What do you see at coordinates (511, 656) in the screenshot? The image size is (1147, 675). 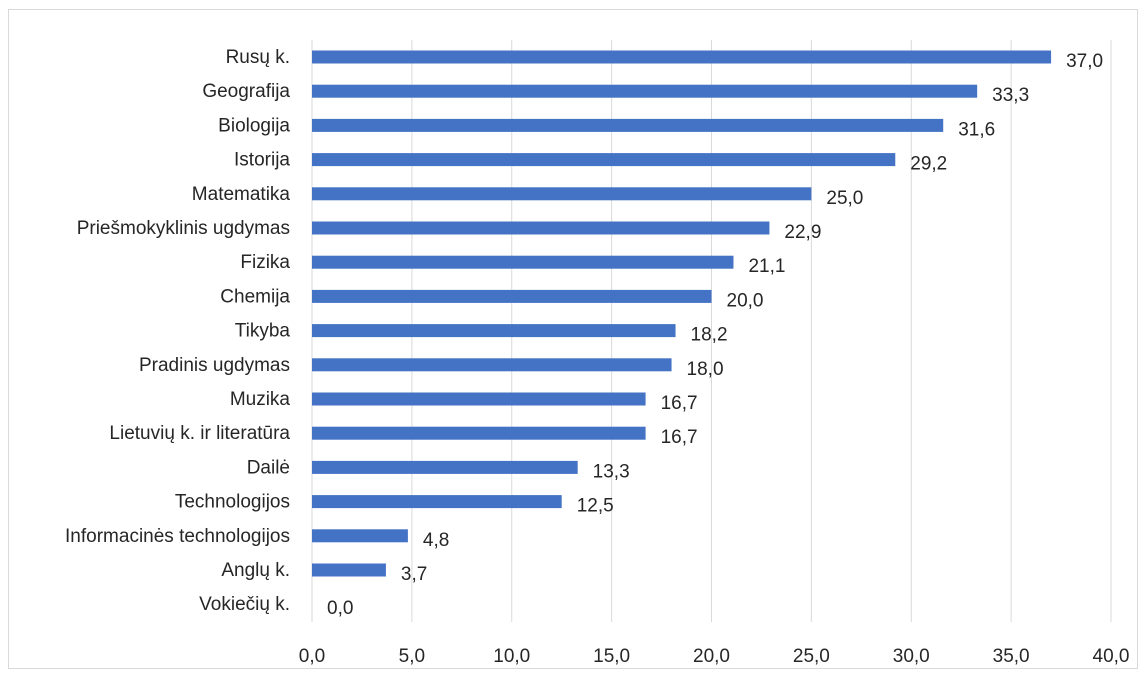 I see `x-tick-label: 10,0` at bounding box center [511, 656].